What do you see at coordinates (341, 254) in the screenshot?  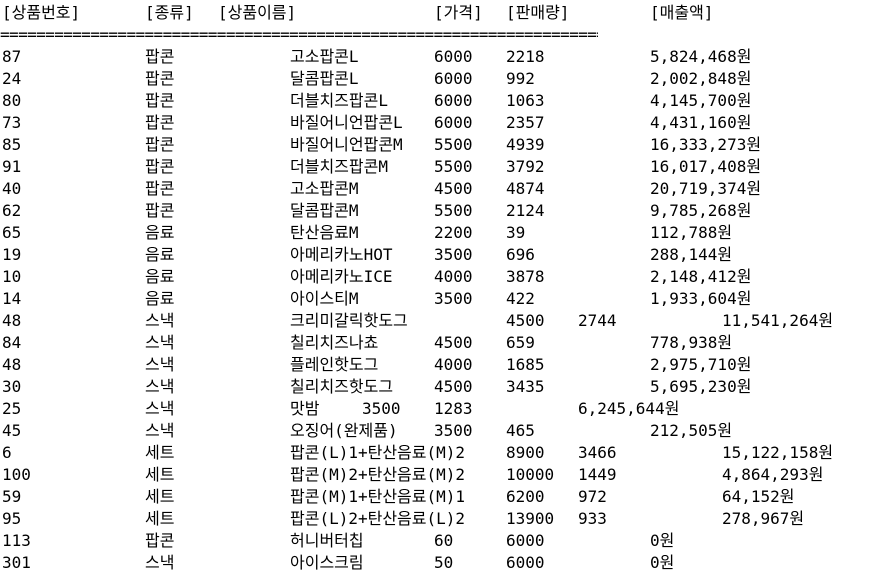 I see `cell-product-name: 아메리카노HOT` at bounding box center [341, 254].